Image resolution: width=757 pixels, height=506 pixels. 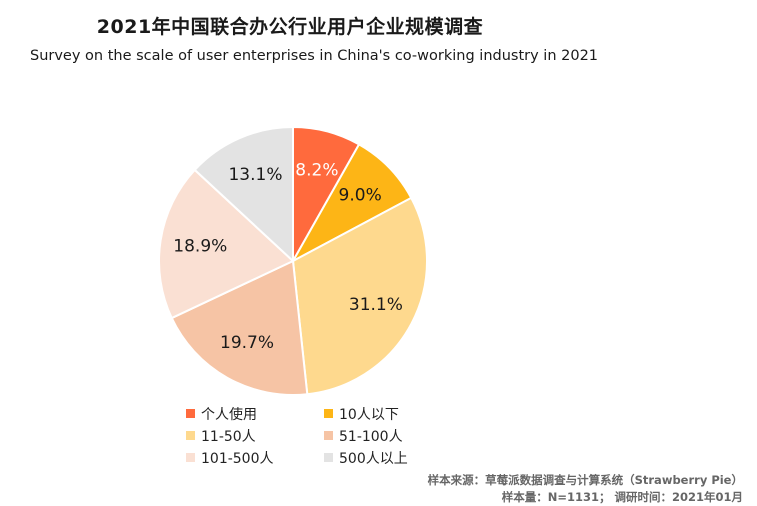 What do you see at coordinates (200, 247) in the screenshot?
I see `data-label-5: 18.9%` at bounding box center [200, 247].